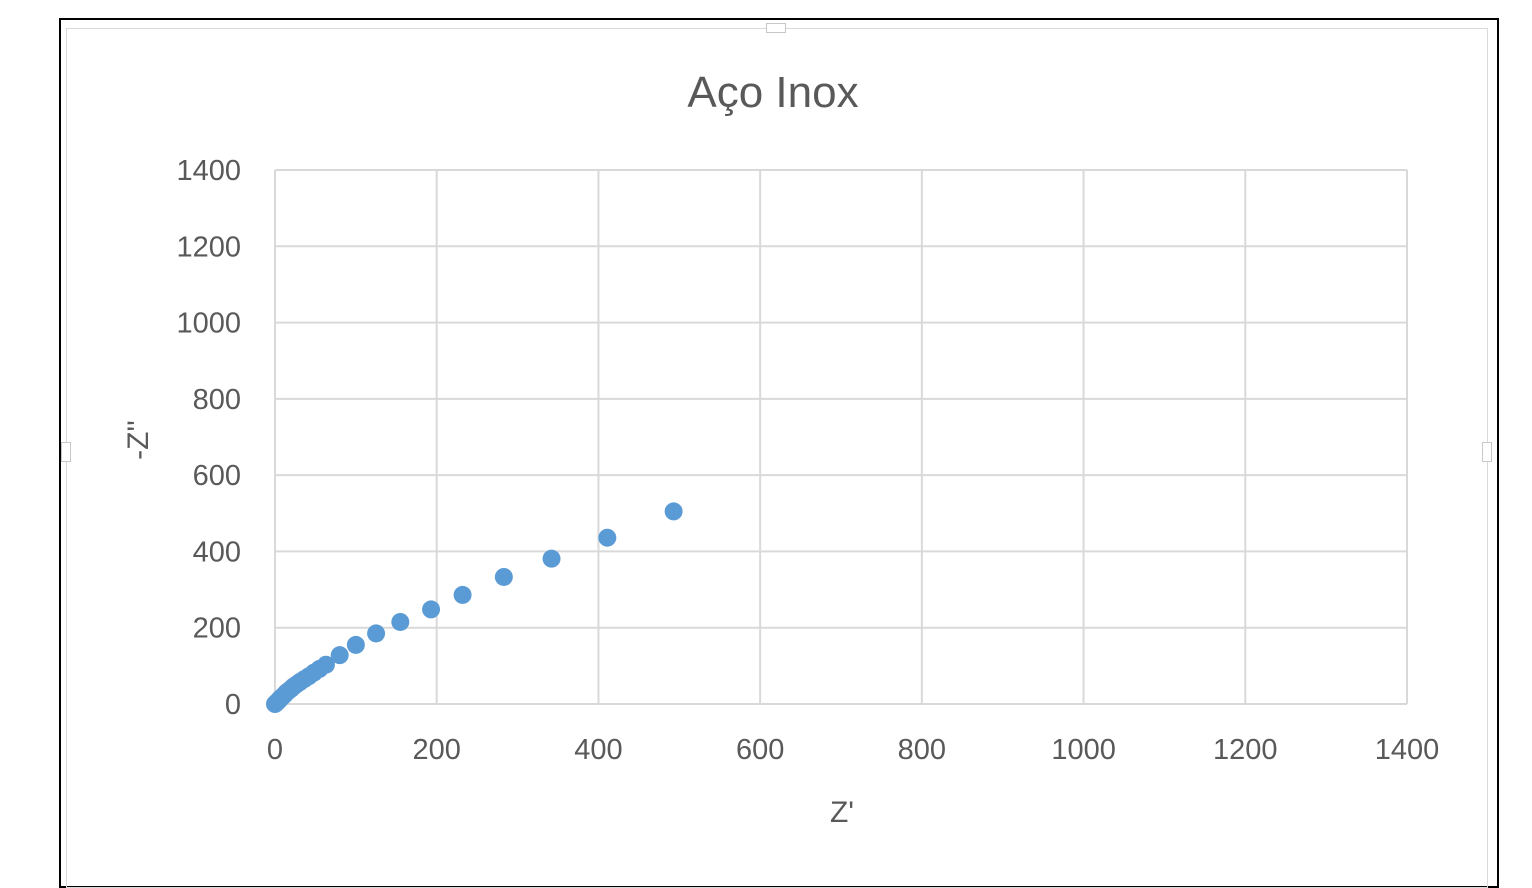 The image size is (1532, 888). What do you see at coordinates (474, 607) in the screenshot?
I see `data-points` at bounding box center [474, 607].